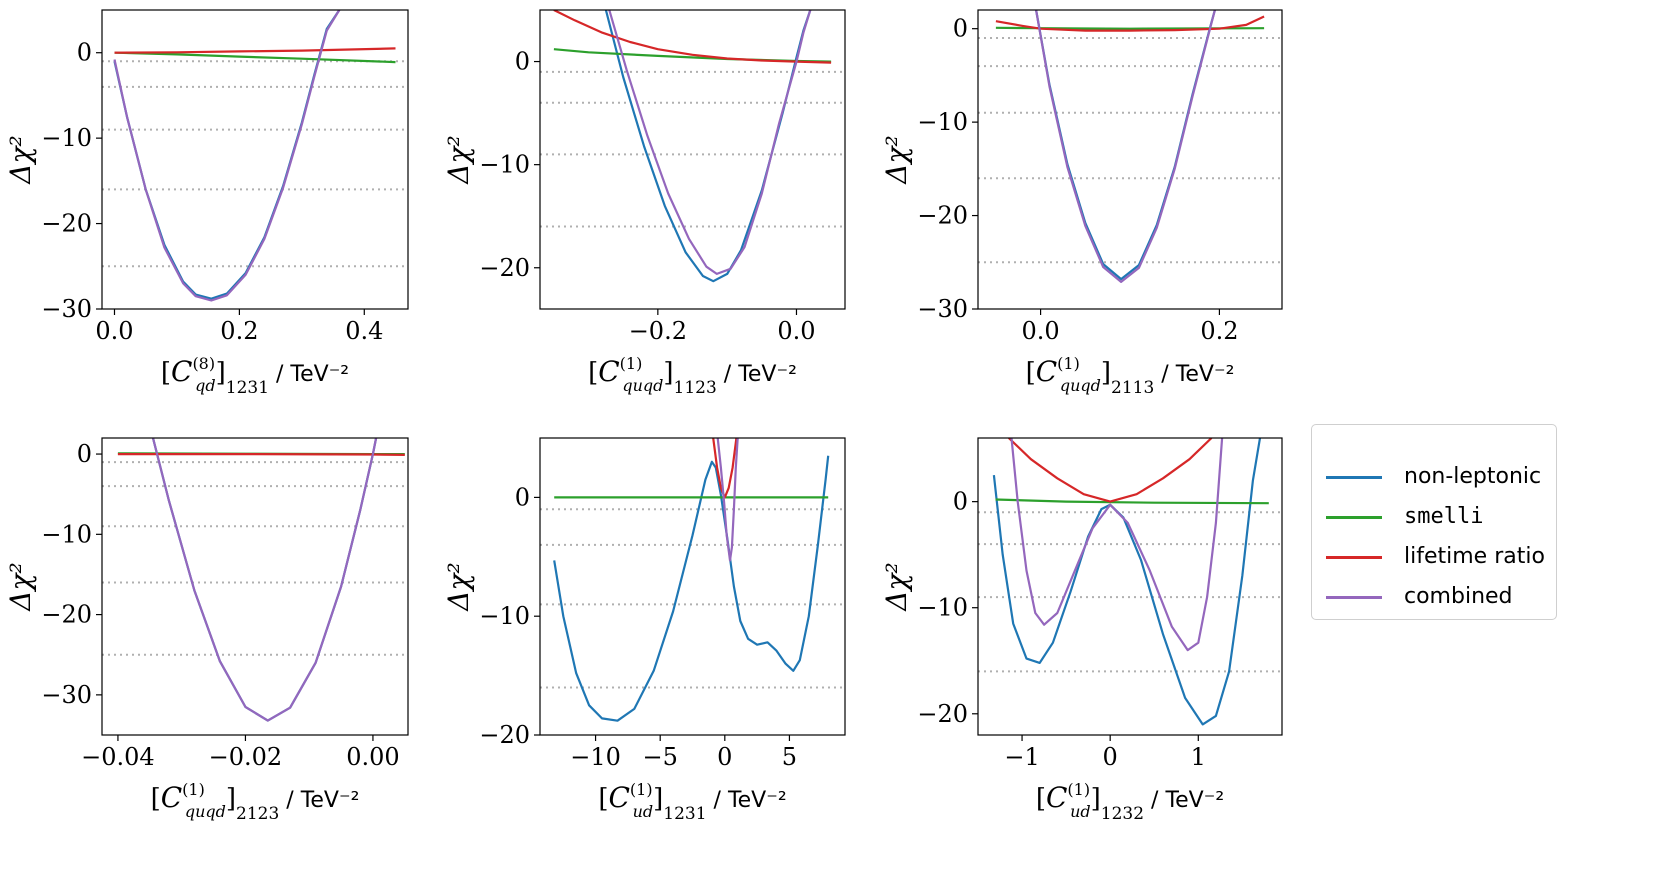 This screenshot has width=1661, height=892. Describe the element at coordinates (1354, 517) in the screenshot. I see `legend-swatch-smelli` at that location.